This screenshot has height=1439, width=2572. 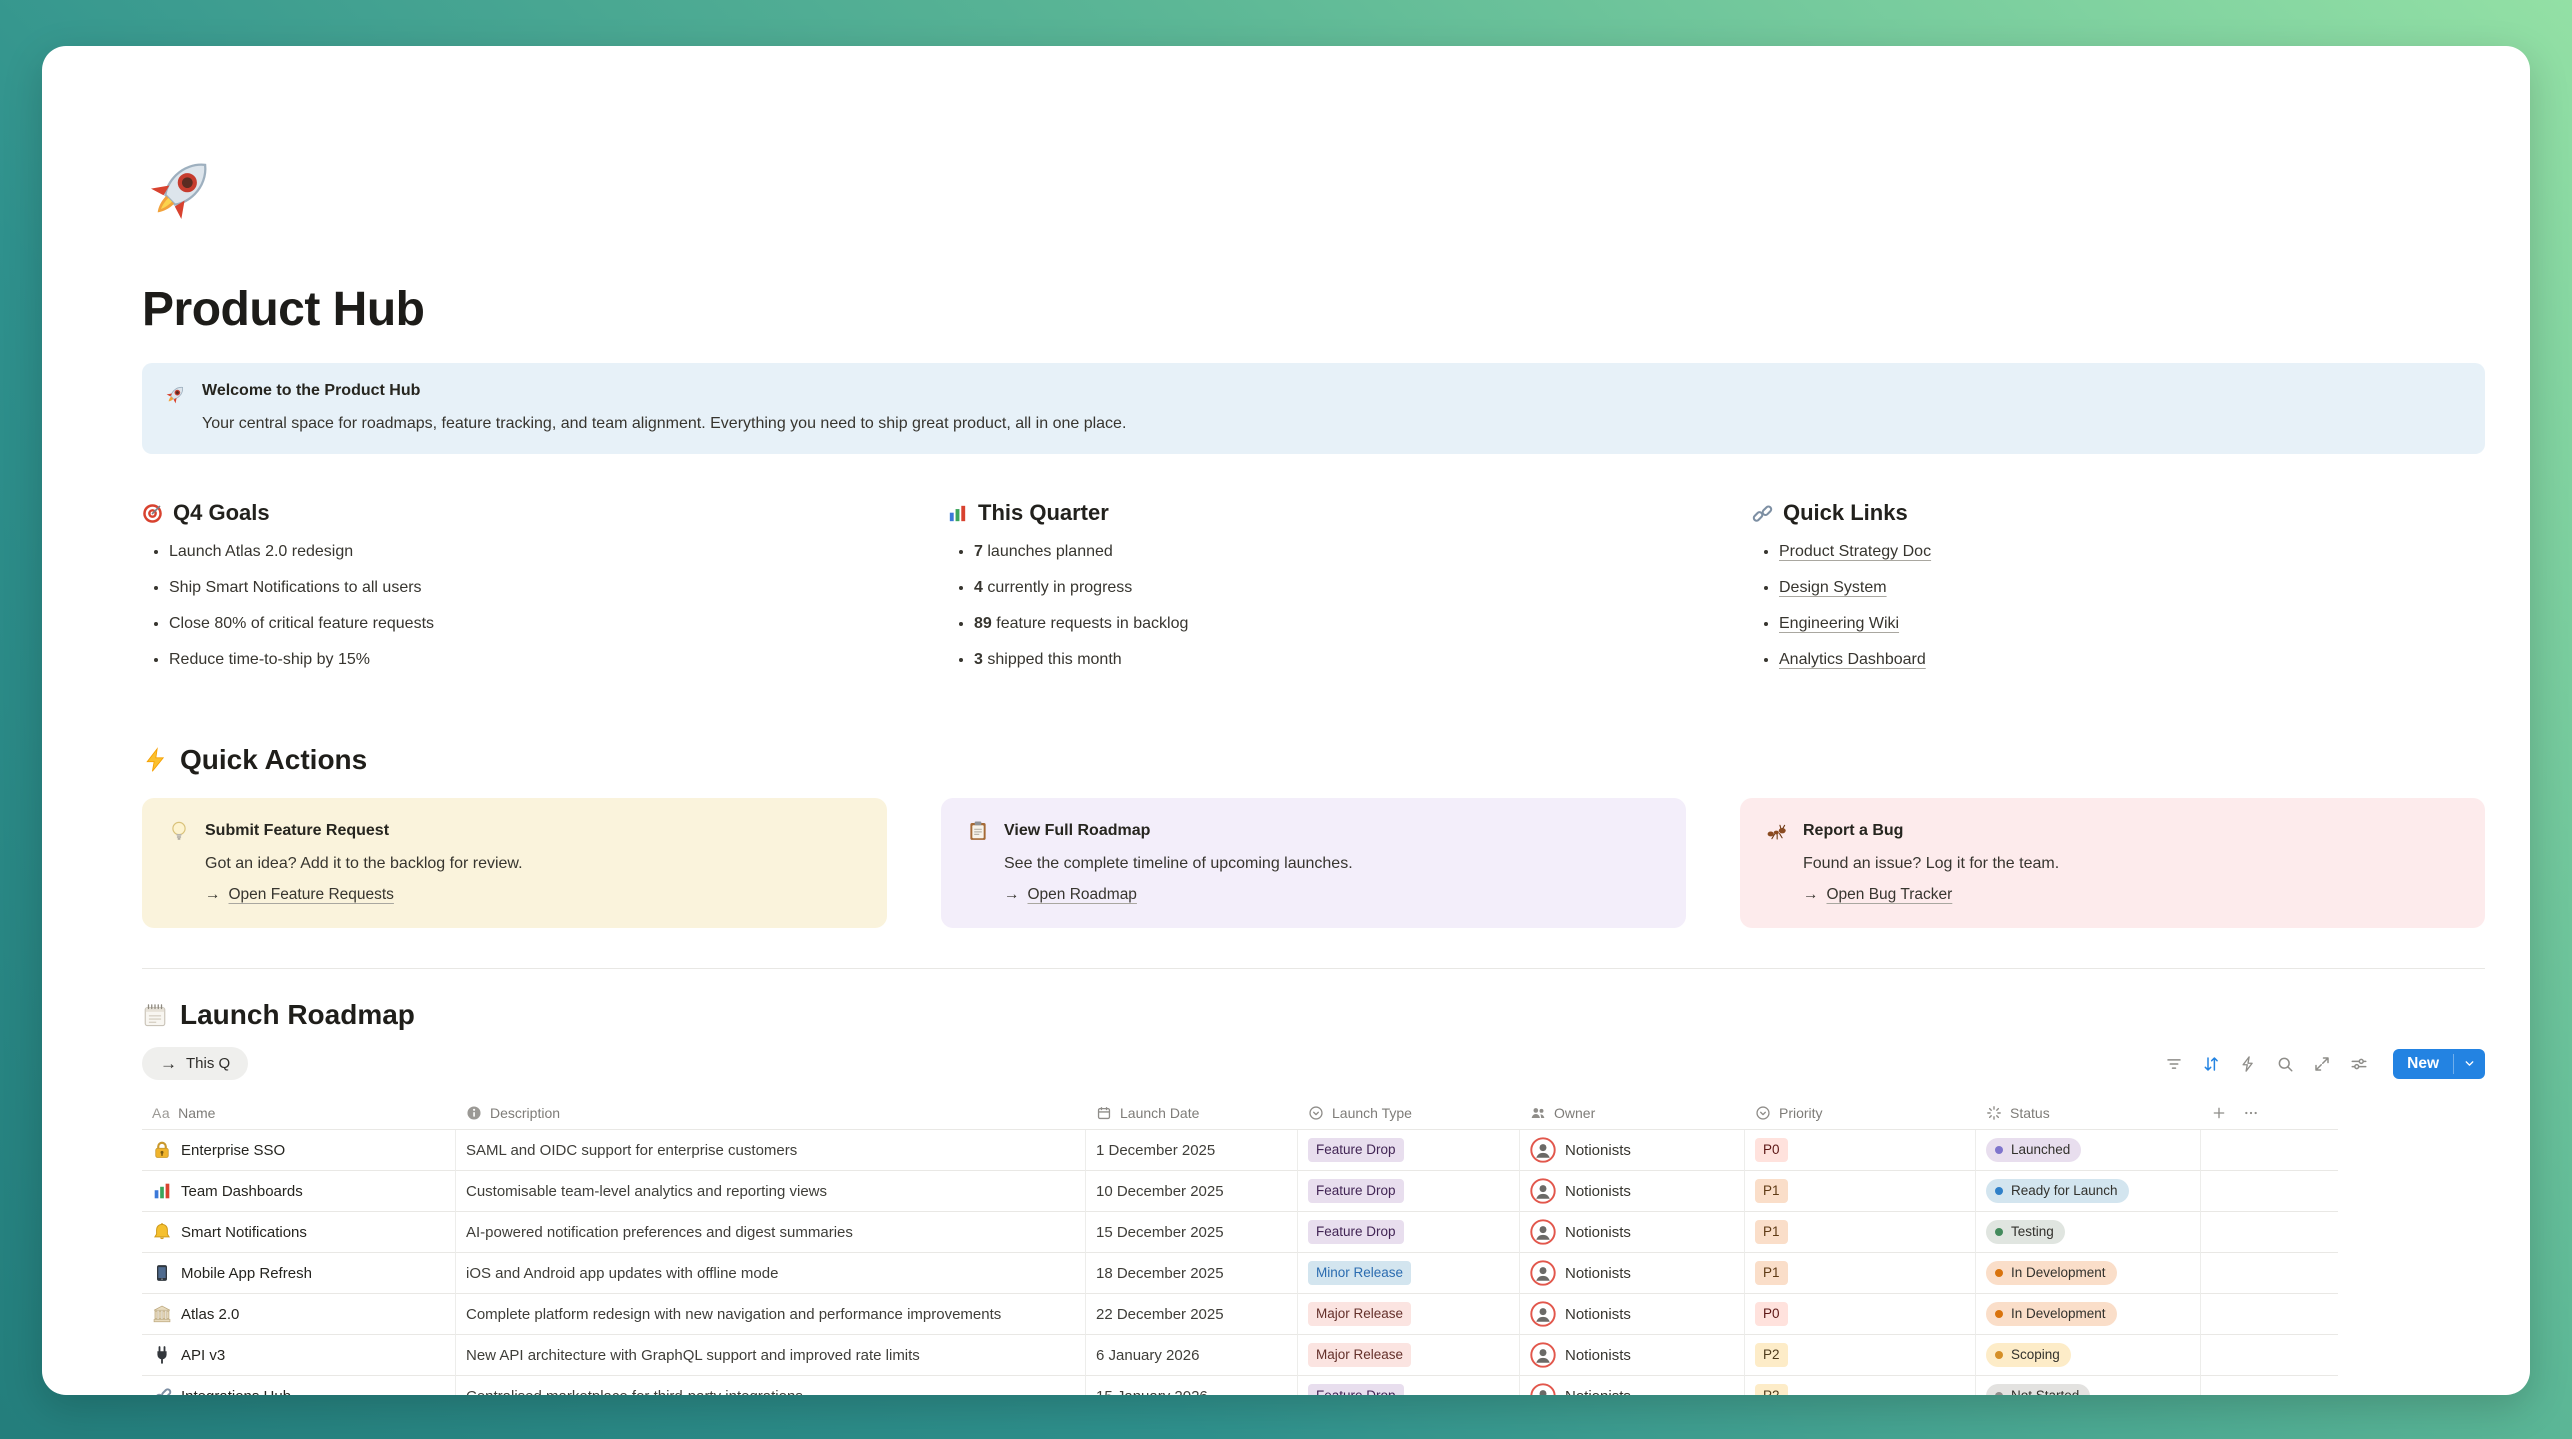 I want to click on cell-launch-date: 18 December 2025, so click(x=1192, y=1274).